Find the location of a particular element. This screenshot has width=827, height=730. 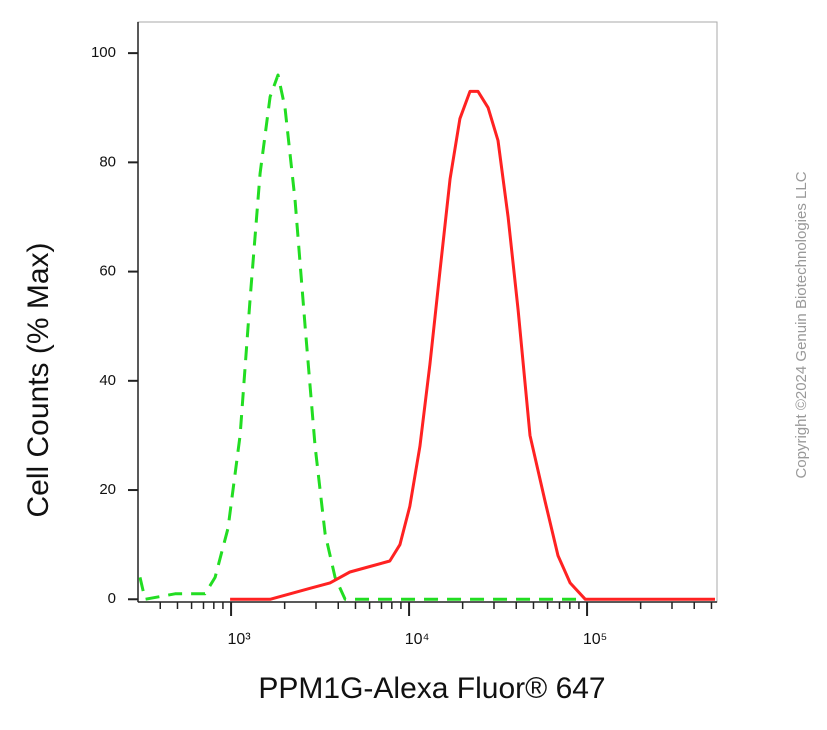

y-axis-label: Cell Counts (% Max) is located at coordinates (38, 379).